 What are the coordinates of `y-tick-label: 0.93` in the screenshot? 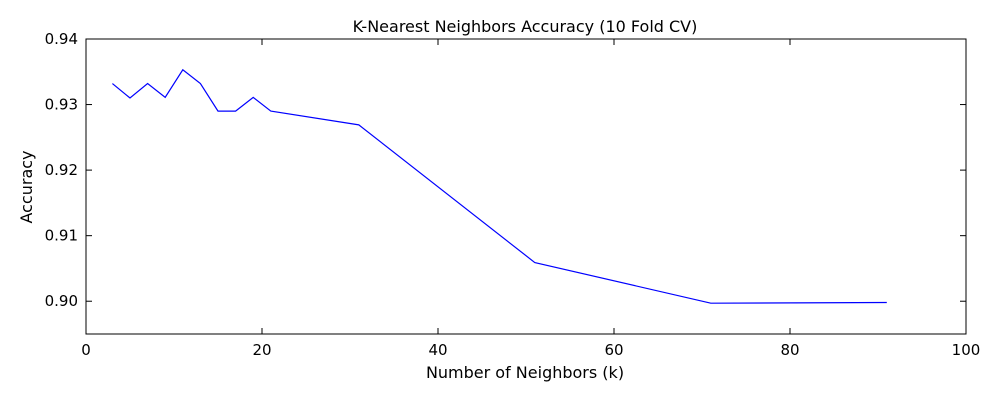 It's located at (61, 105).